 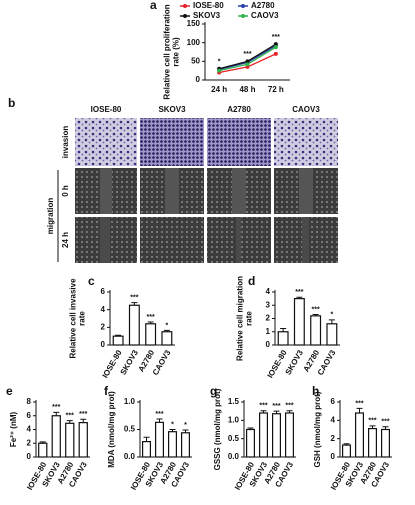 What do you see at coordinates (263, 5) in the screenshot?
I see `legend-label: A2780` at bounding box center [263, 5].